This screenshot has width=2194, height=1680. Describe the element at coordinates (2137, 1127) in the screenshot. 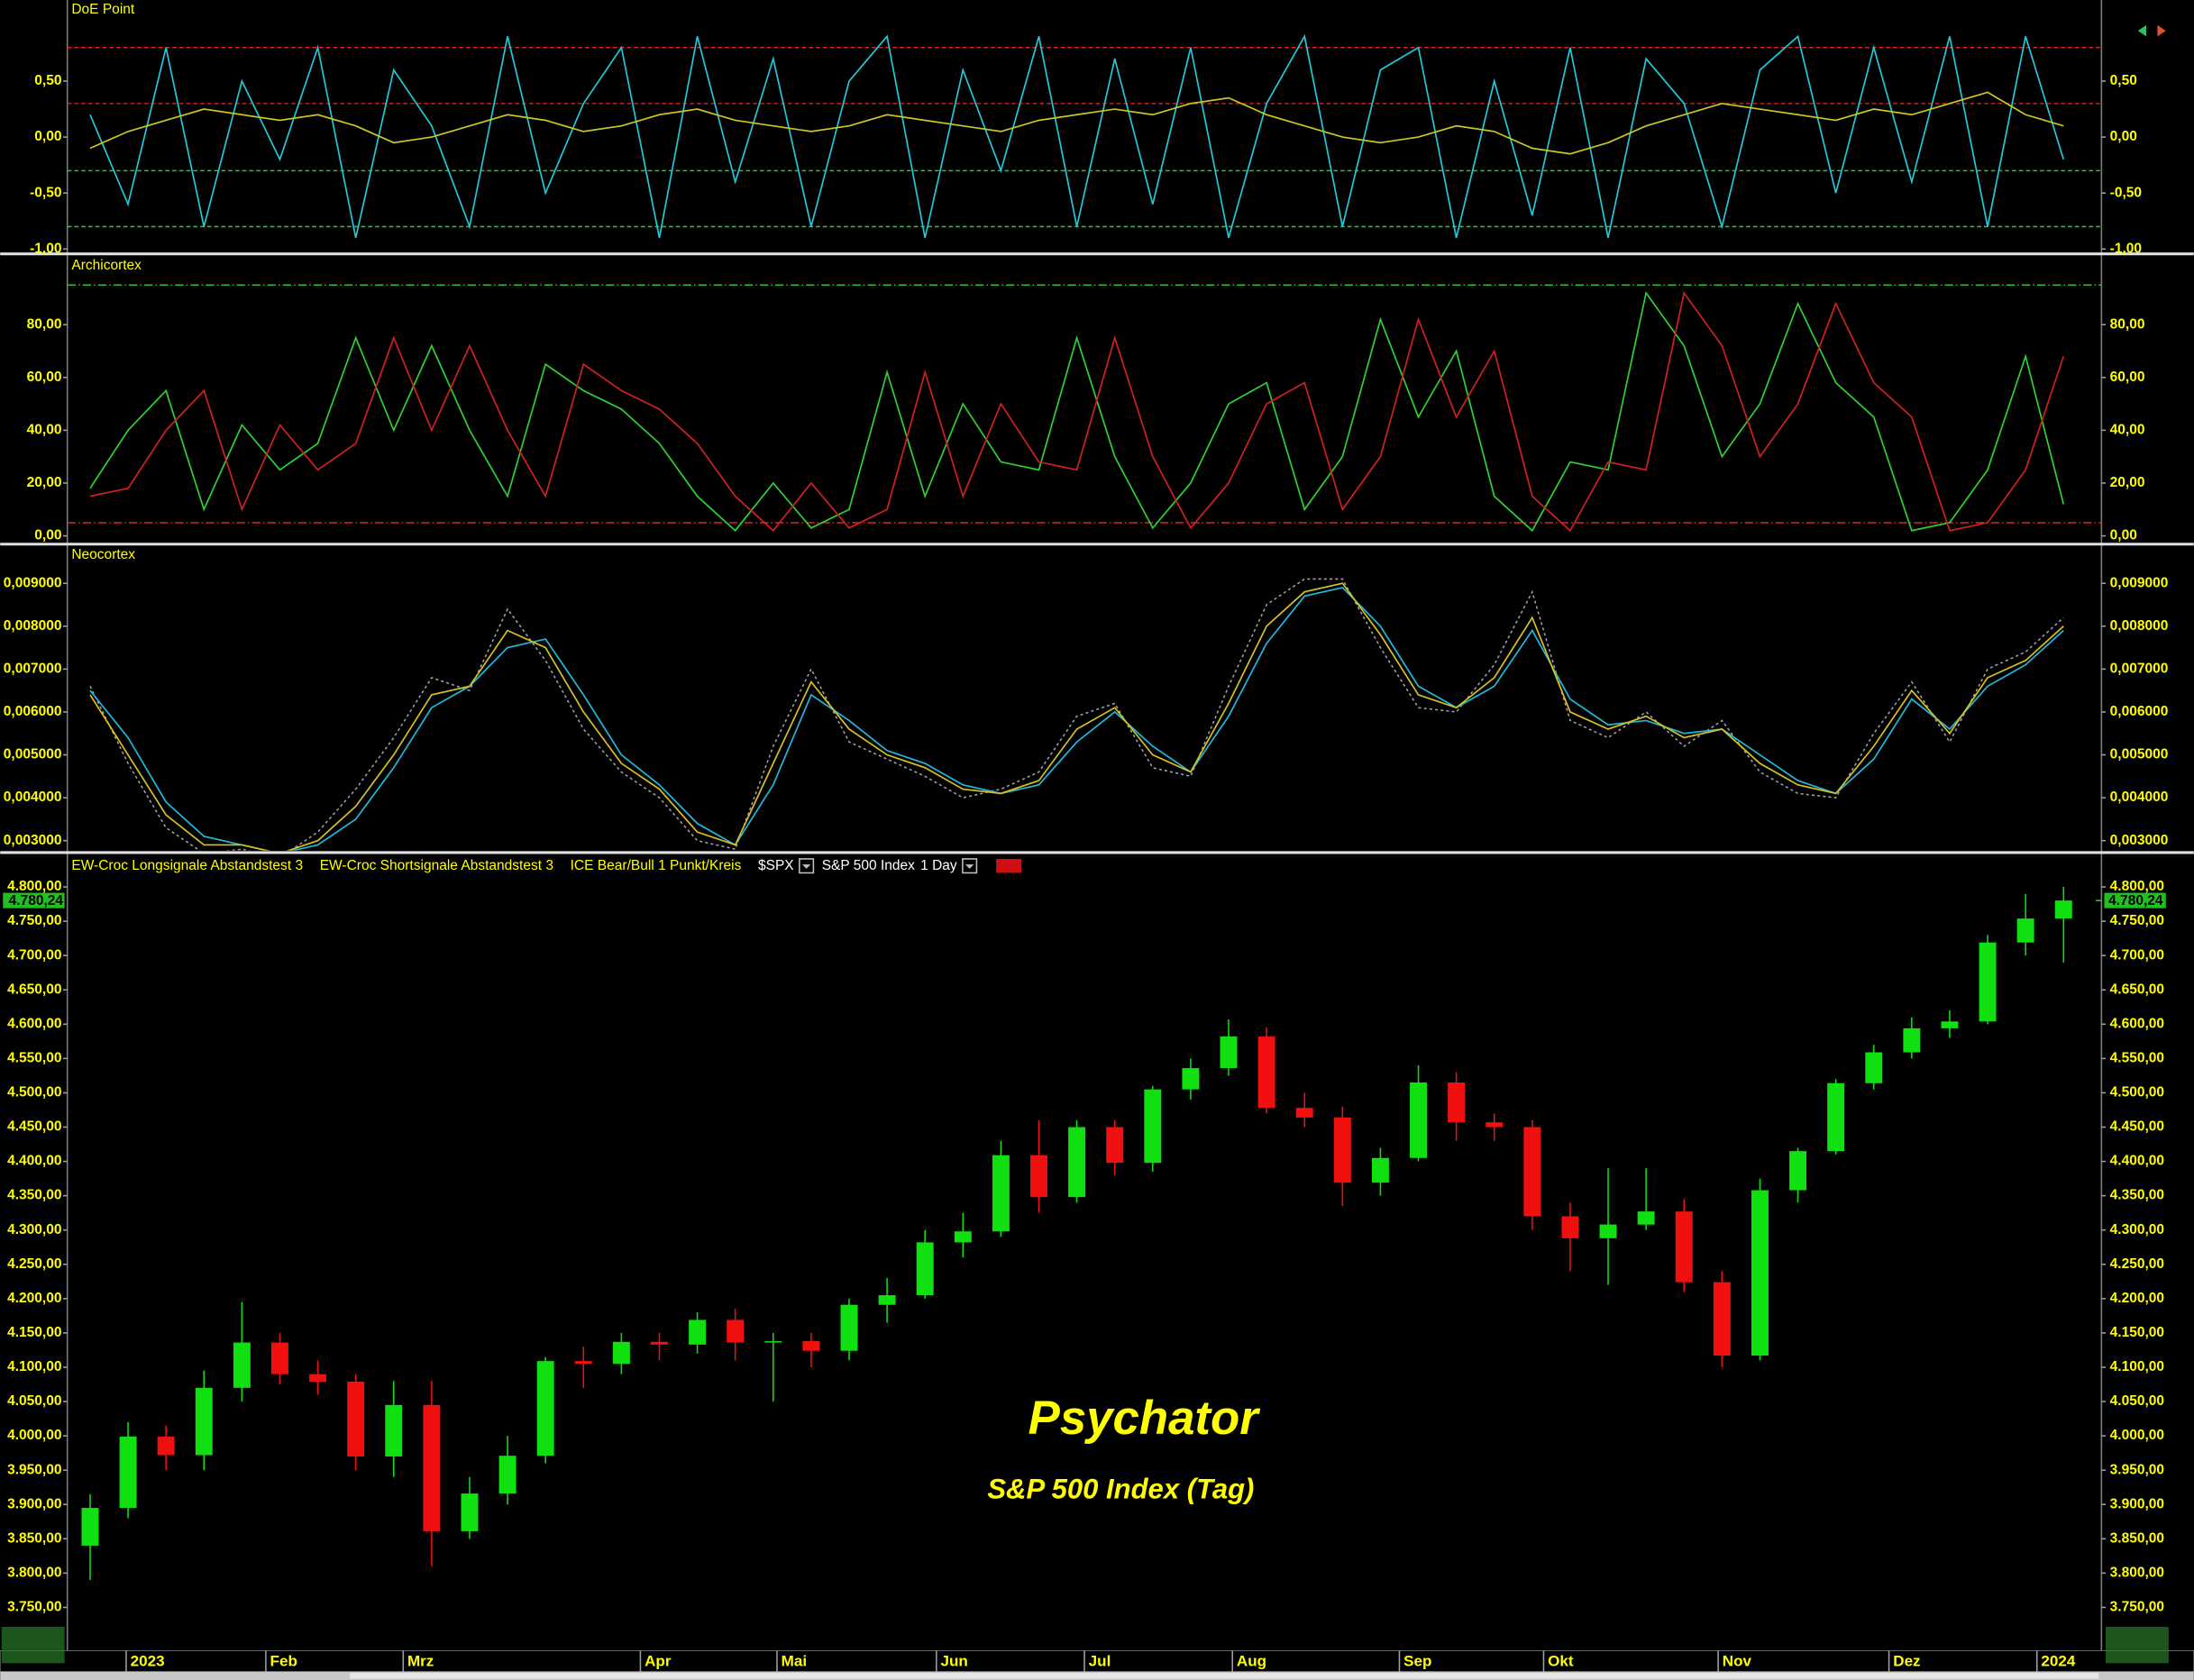

I see `y-tick-label-right: 4.450,00` at that location.